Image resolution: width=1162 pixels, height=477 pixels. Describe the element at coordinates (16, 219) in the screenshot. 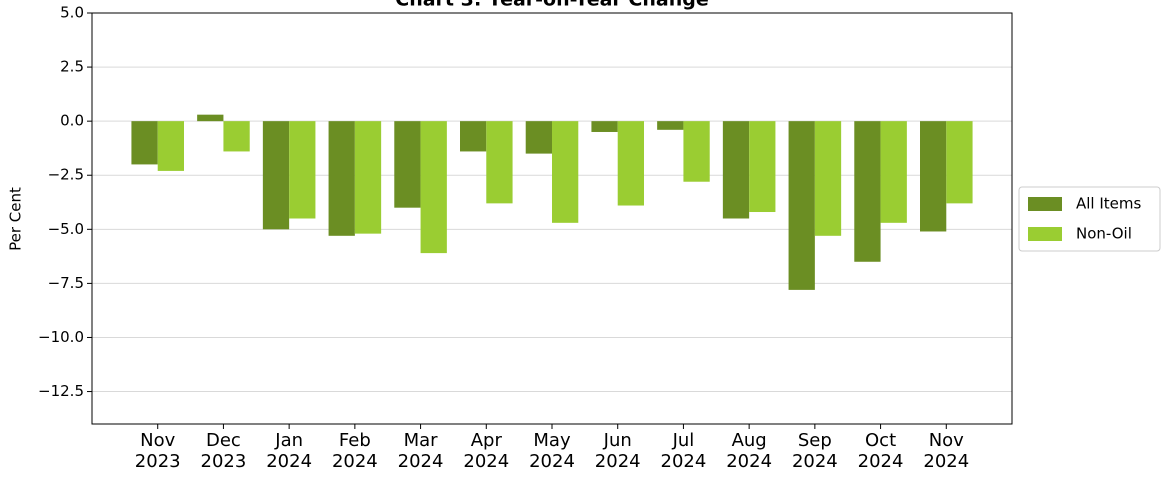

I see `y-axis-label: Per Cent` at that location.